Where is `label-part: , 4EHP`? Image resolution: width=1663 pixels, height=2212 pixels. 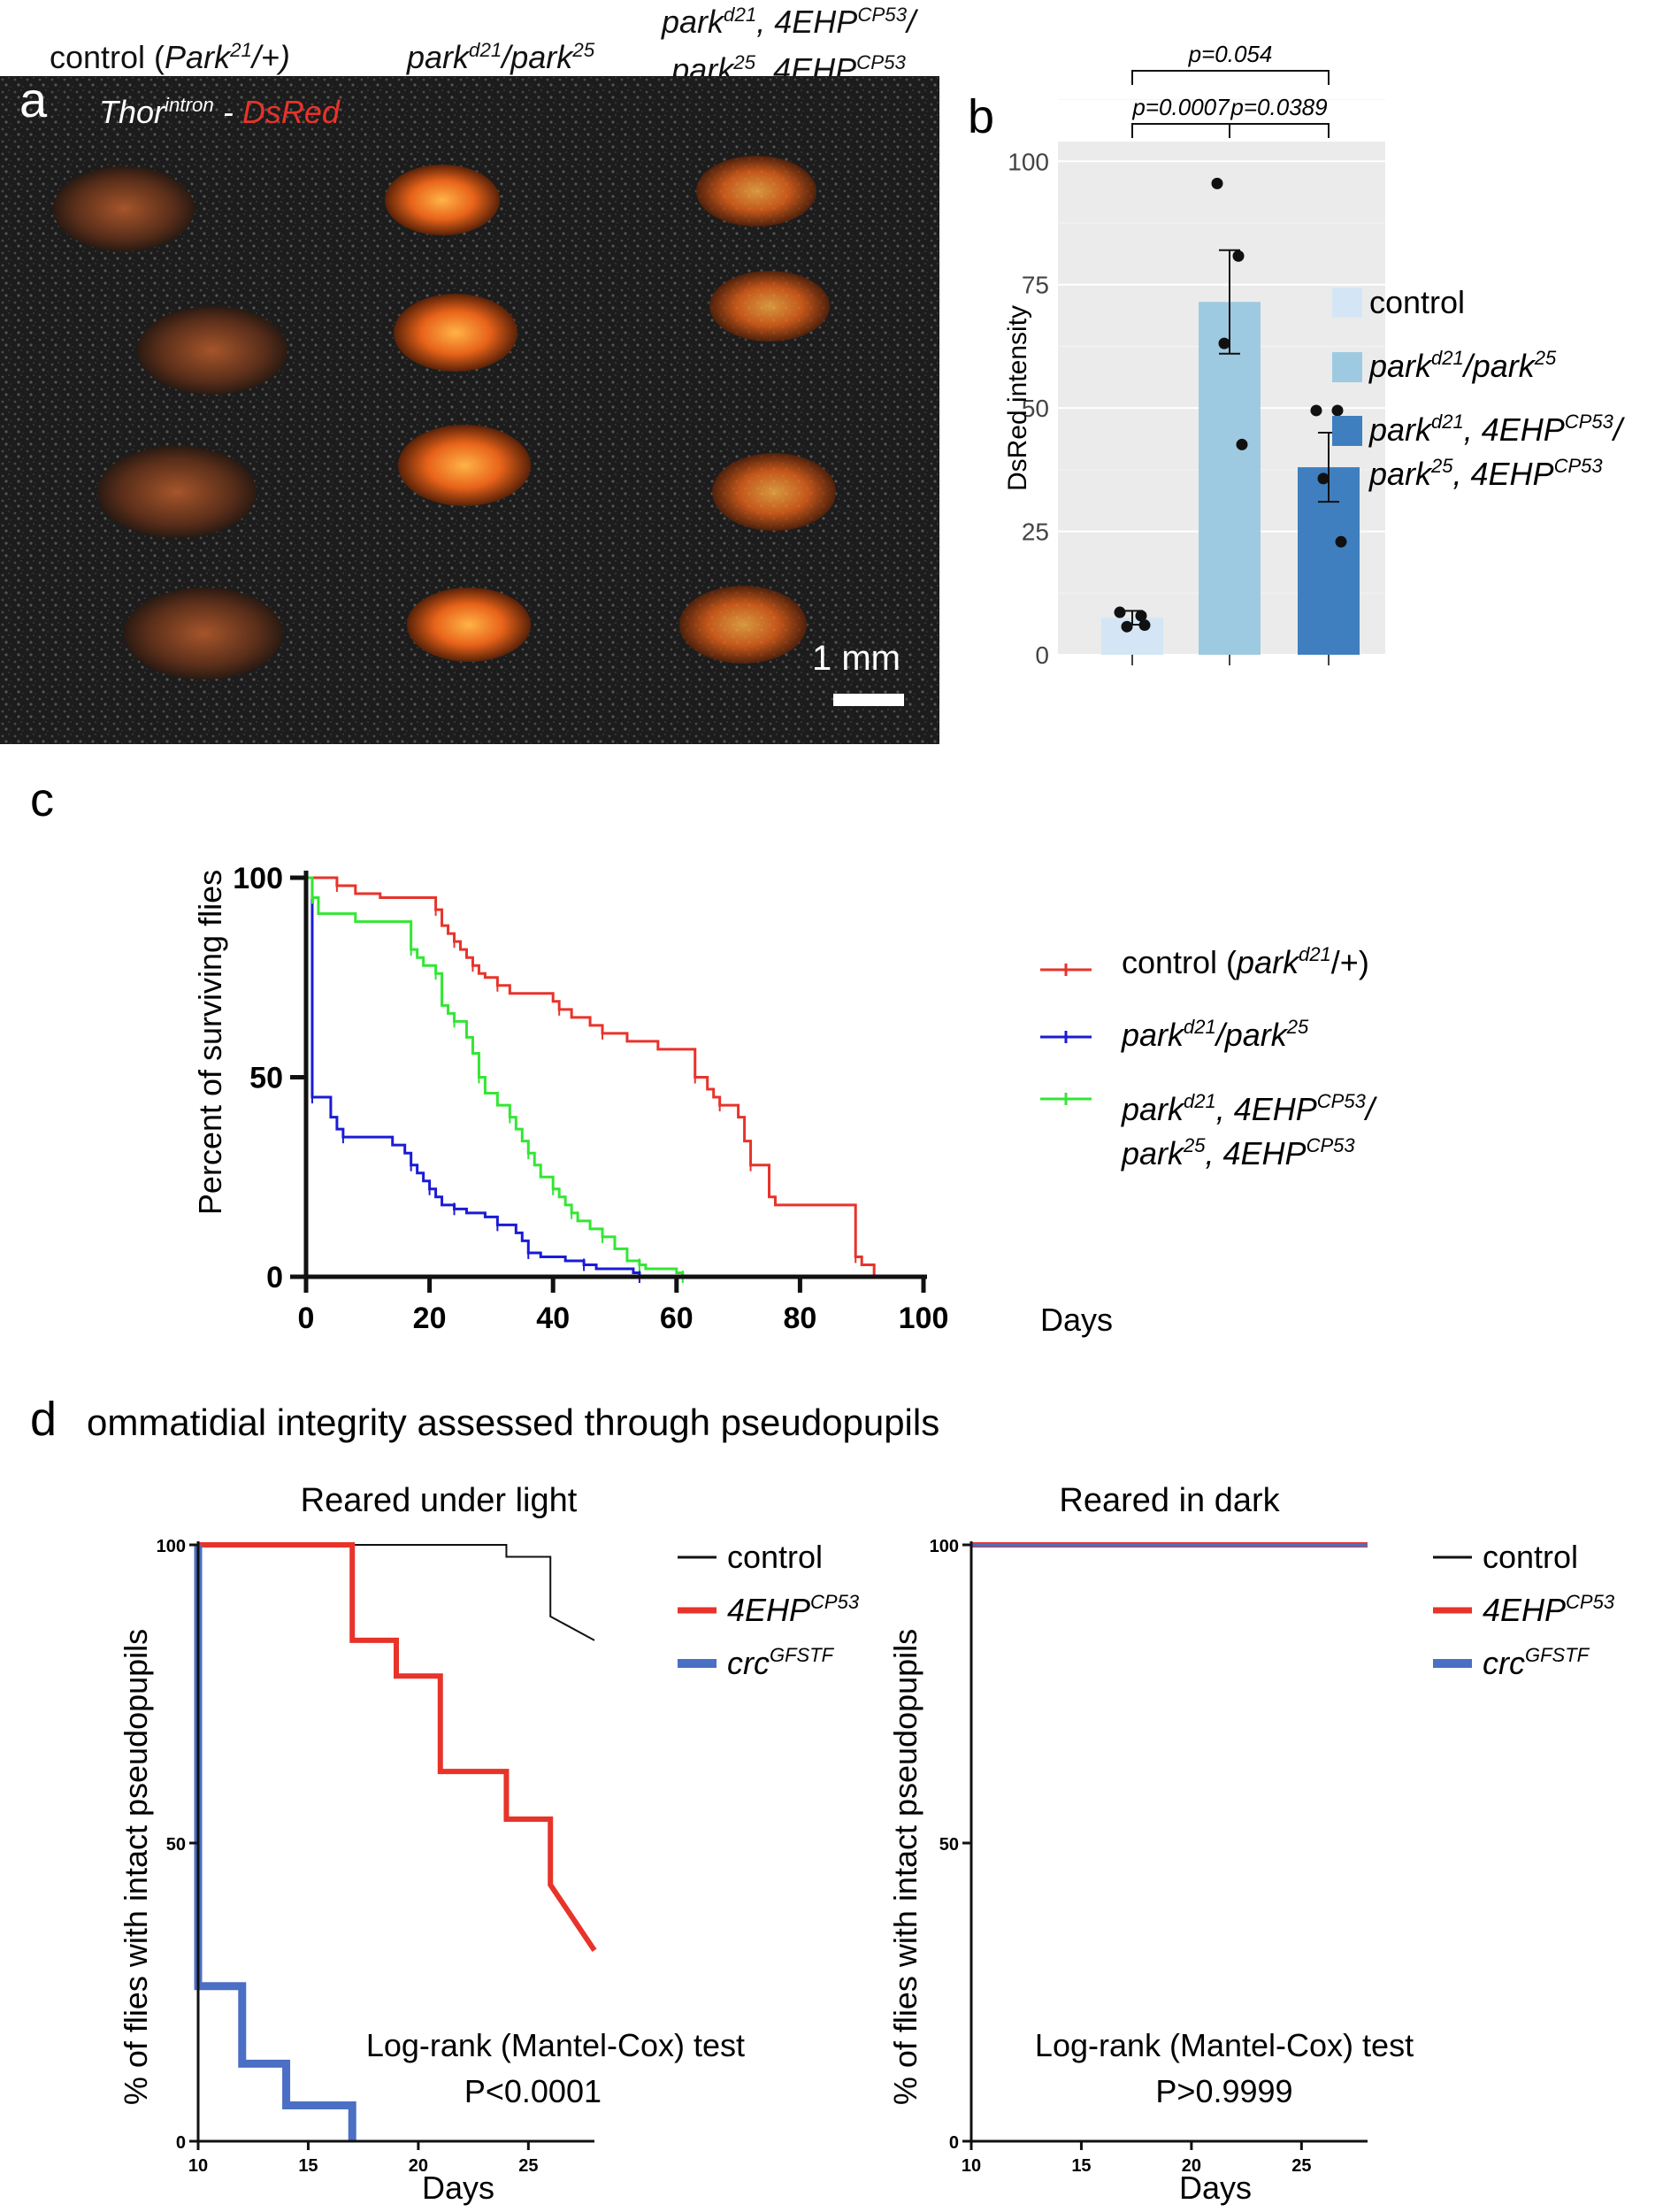 label-part: , 4EHP is located at coordinates (1266, 1109).